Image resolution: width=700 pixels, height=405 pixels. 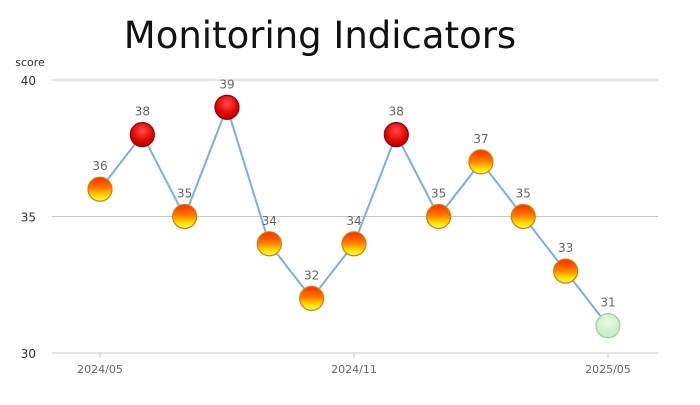 What do you see at coordinates (311, 275) in the screenshot?
I see `data-label: 32` at bounding box center [311, 275].